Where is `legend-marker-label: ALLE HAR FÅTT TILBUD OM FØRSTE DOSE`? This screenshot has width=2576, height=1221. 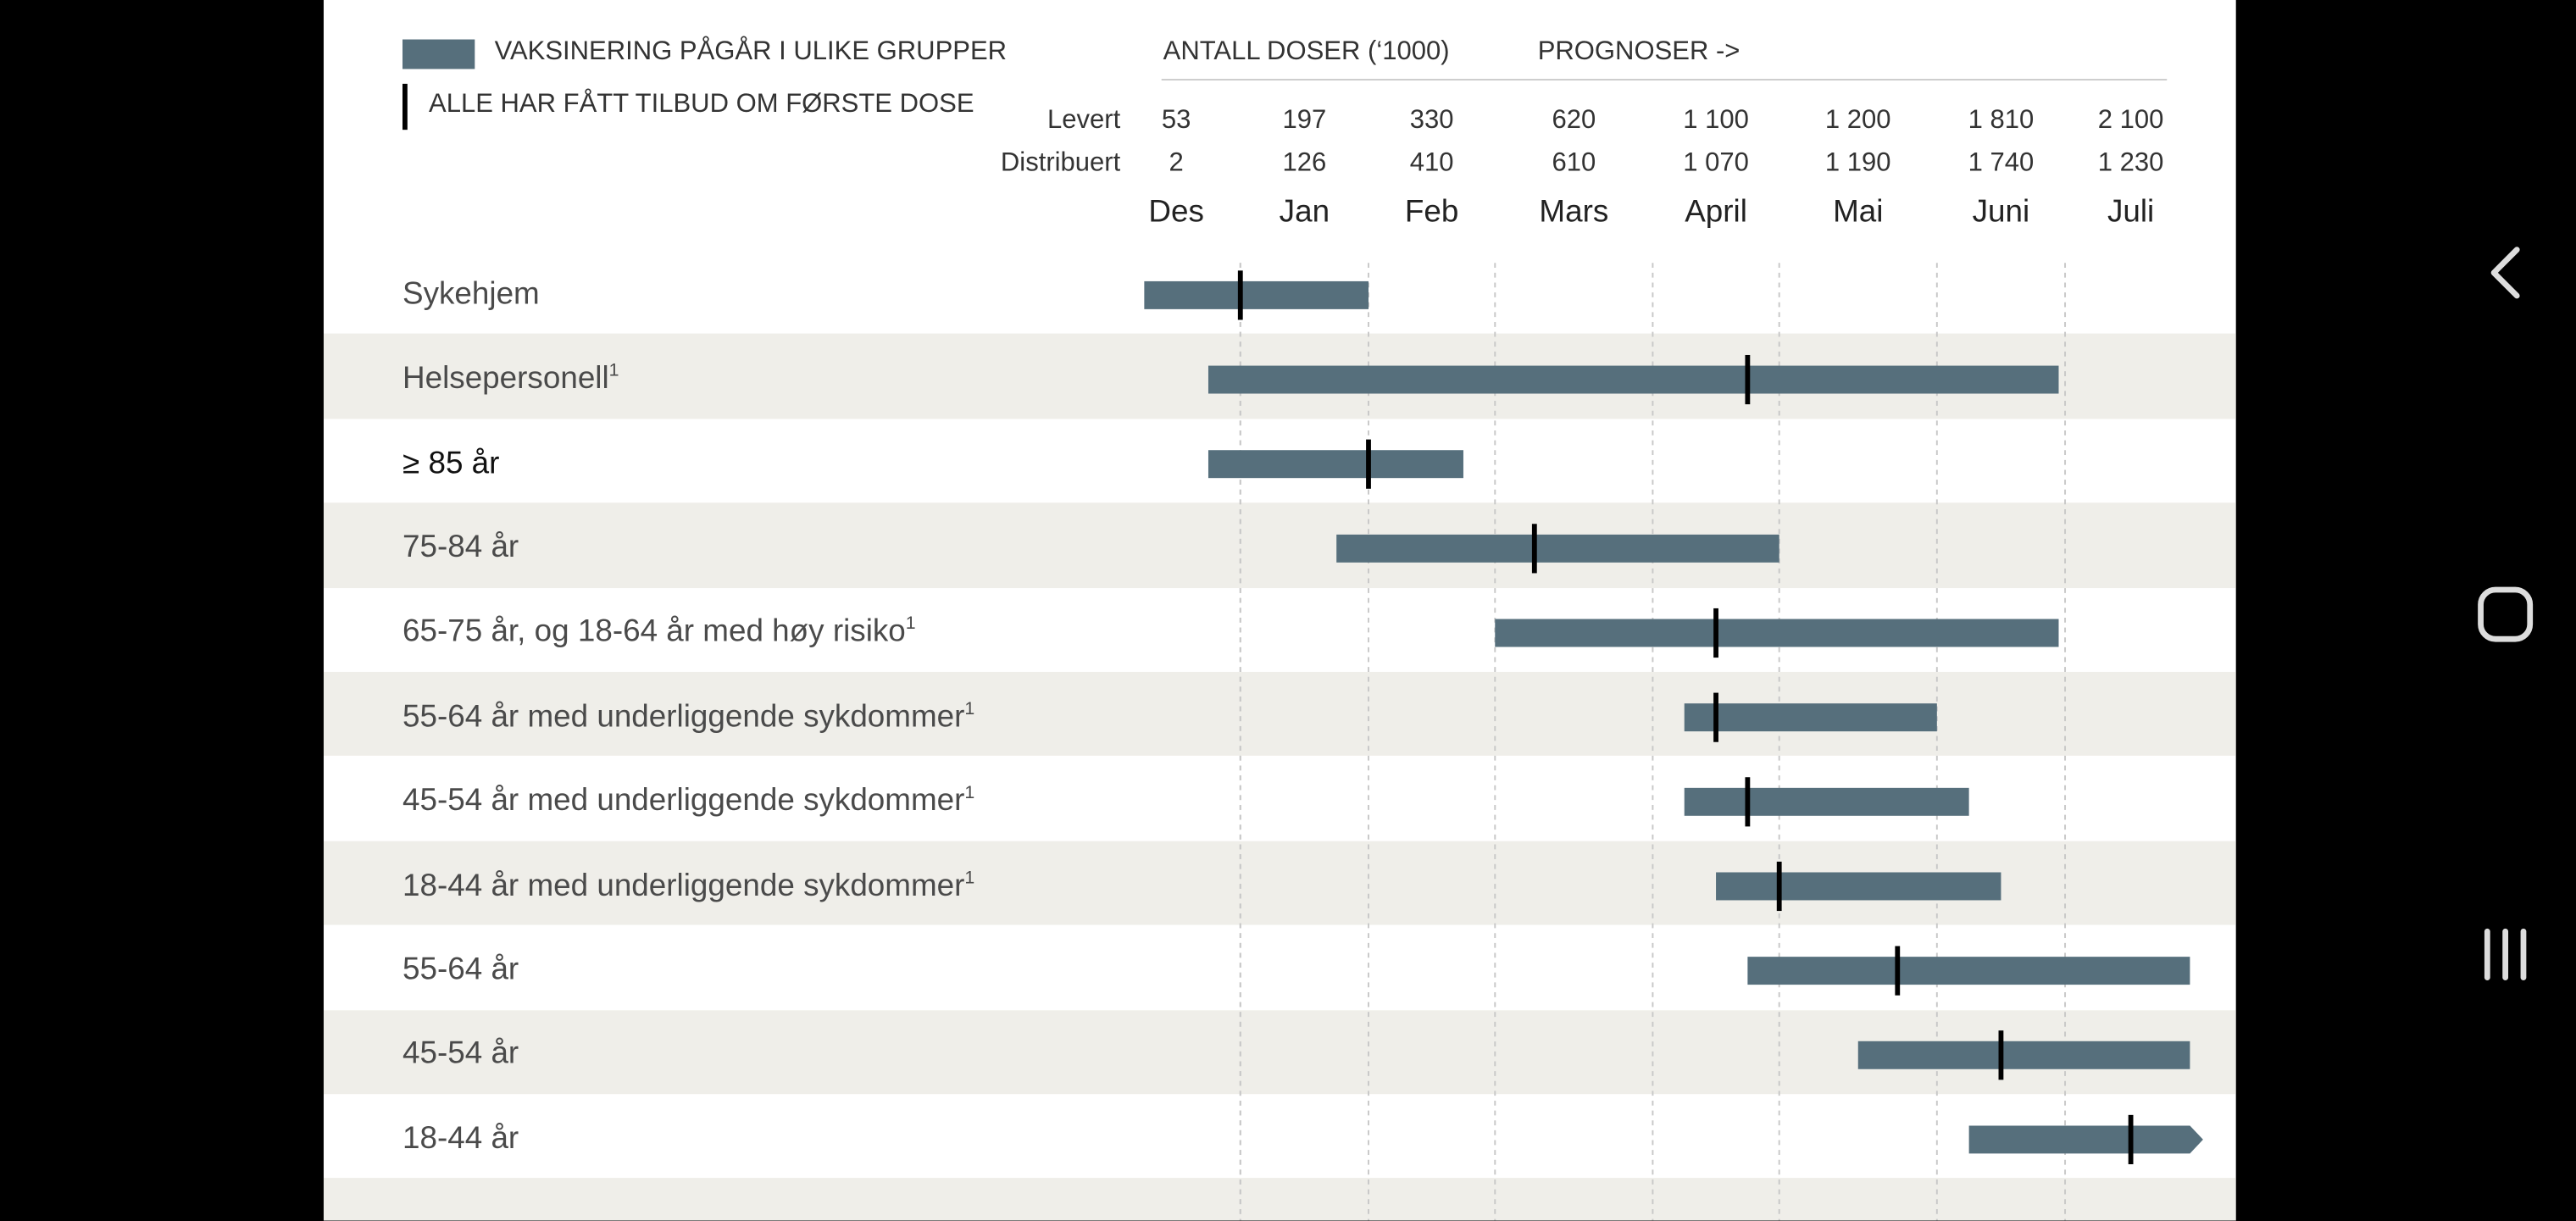
legend-marker-label: ALLE HAR FÅTT TILBUD OM FØRSTE DOSE is located at coordinates (701, 104).